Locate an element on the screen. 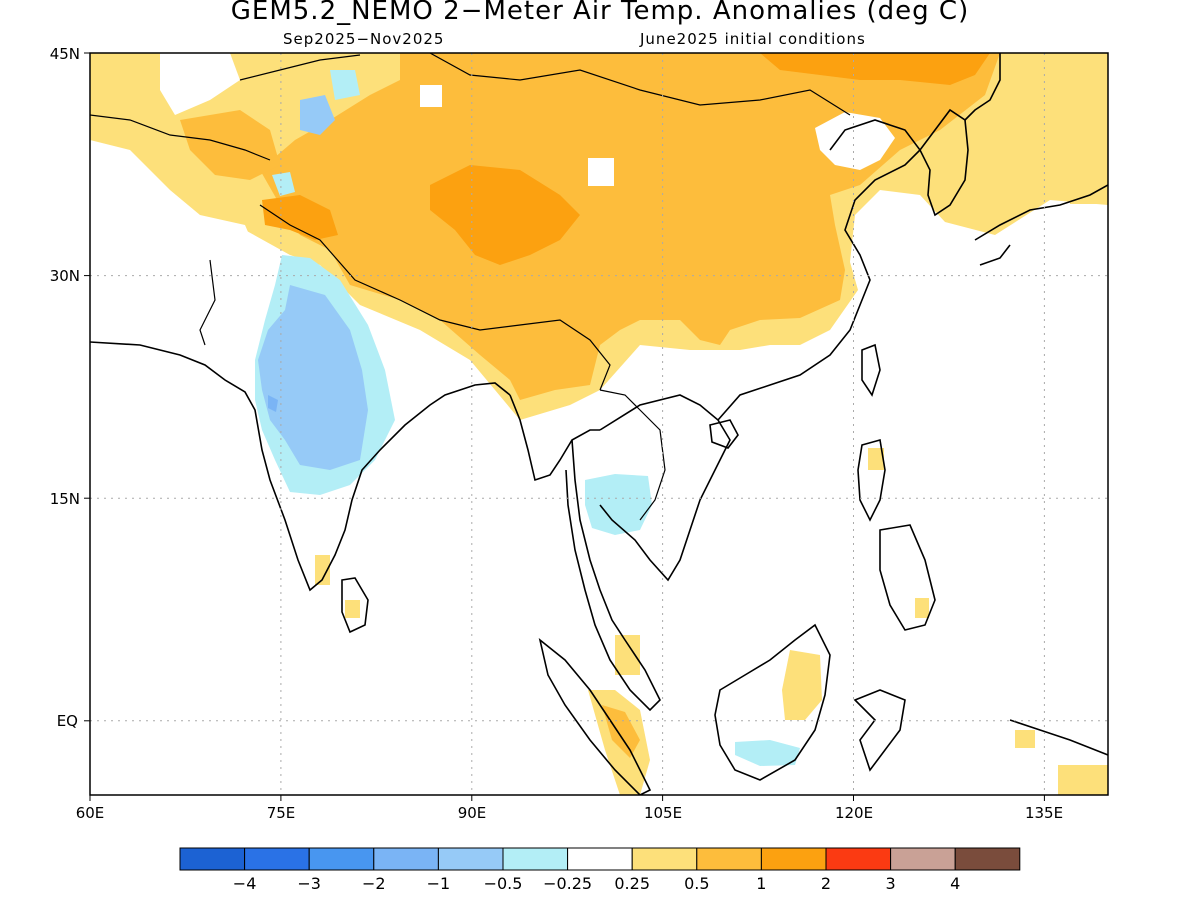 The height and width of the screenshot is (900, 1200). color-bar-label: −1 is located at coordinates (439, 883).